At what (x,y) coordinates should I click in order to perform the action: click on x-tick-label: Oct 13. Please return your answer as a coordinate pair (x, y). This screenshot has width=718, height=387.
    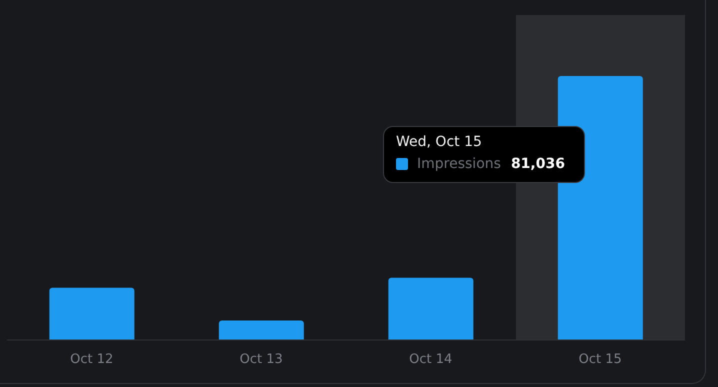
    Looking at the image, I should click on (261, 360).